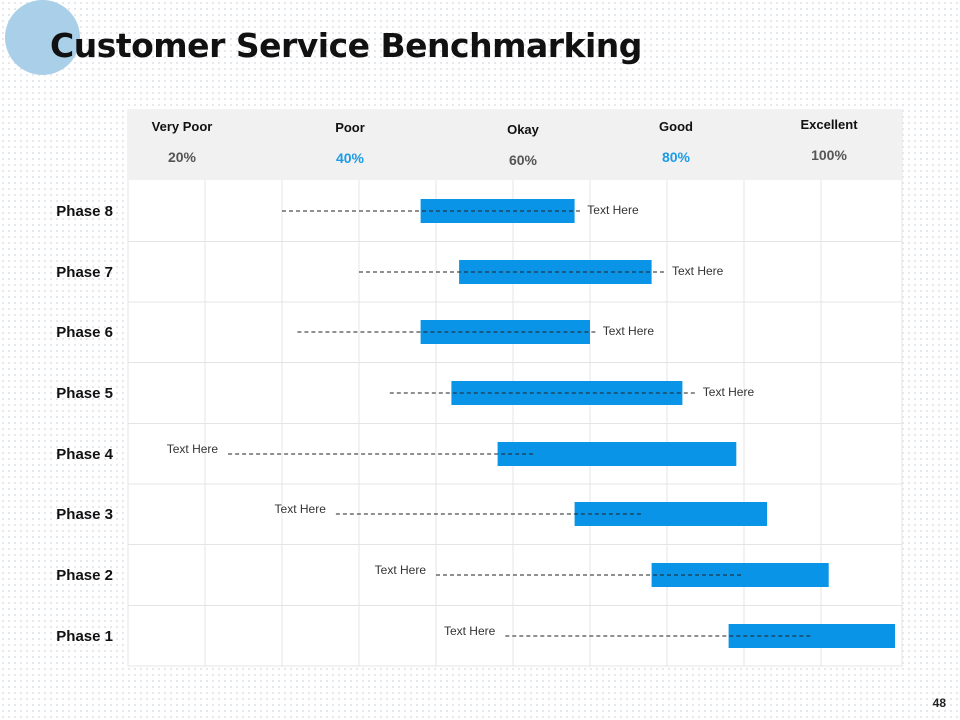 The height and width of the screenshot is (720, 960). I want to click on rating-label: Good, so click(676, 126).